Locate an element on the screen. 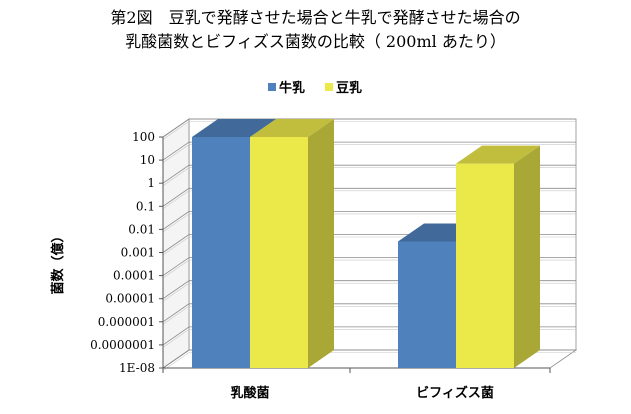  x-category-label: ビフィズス菌 is located at coordinates (455, 393).